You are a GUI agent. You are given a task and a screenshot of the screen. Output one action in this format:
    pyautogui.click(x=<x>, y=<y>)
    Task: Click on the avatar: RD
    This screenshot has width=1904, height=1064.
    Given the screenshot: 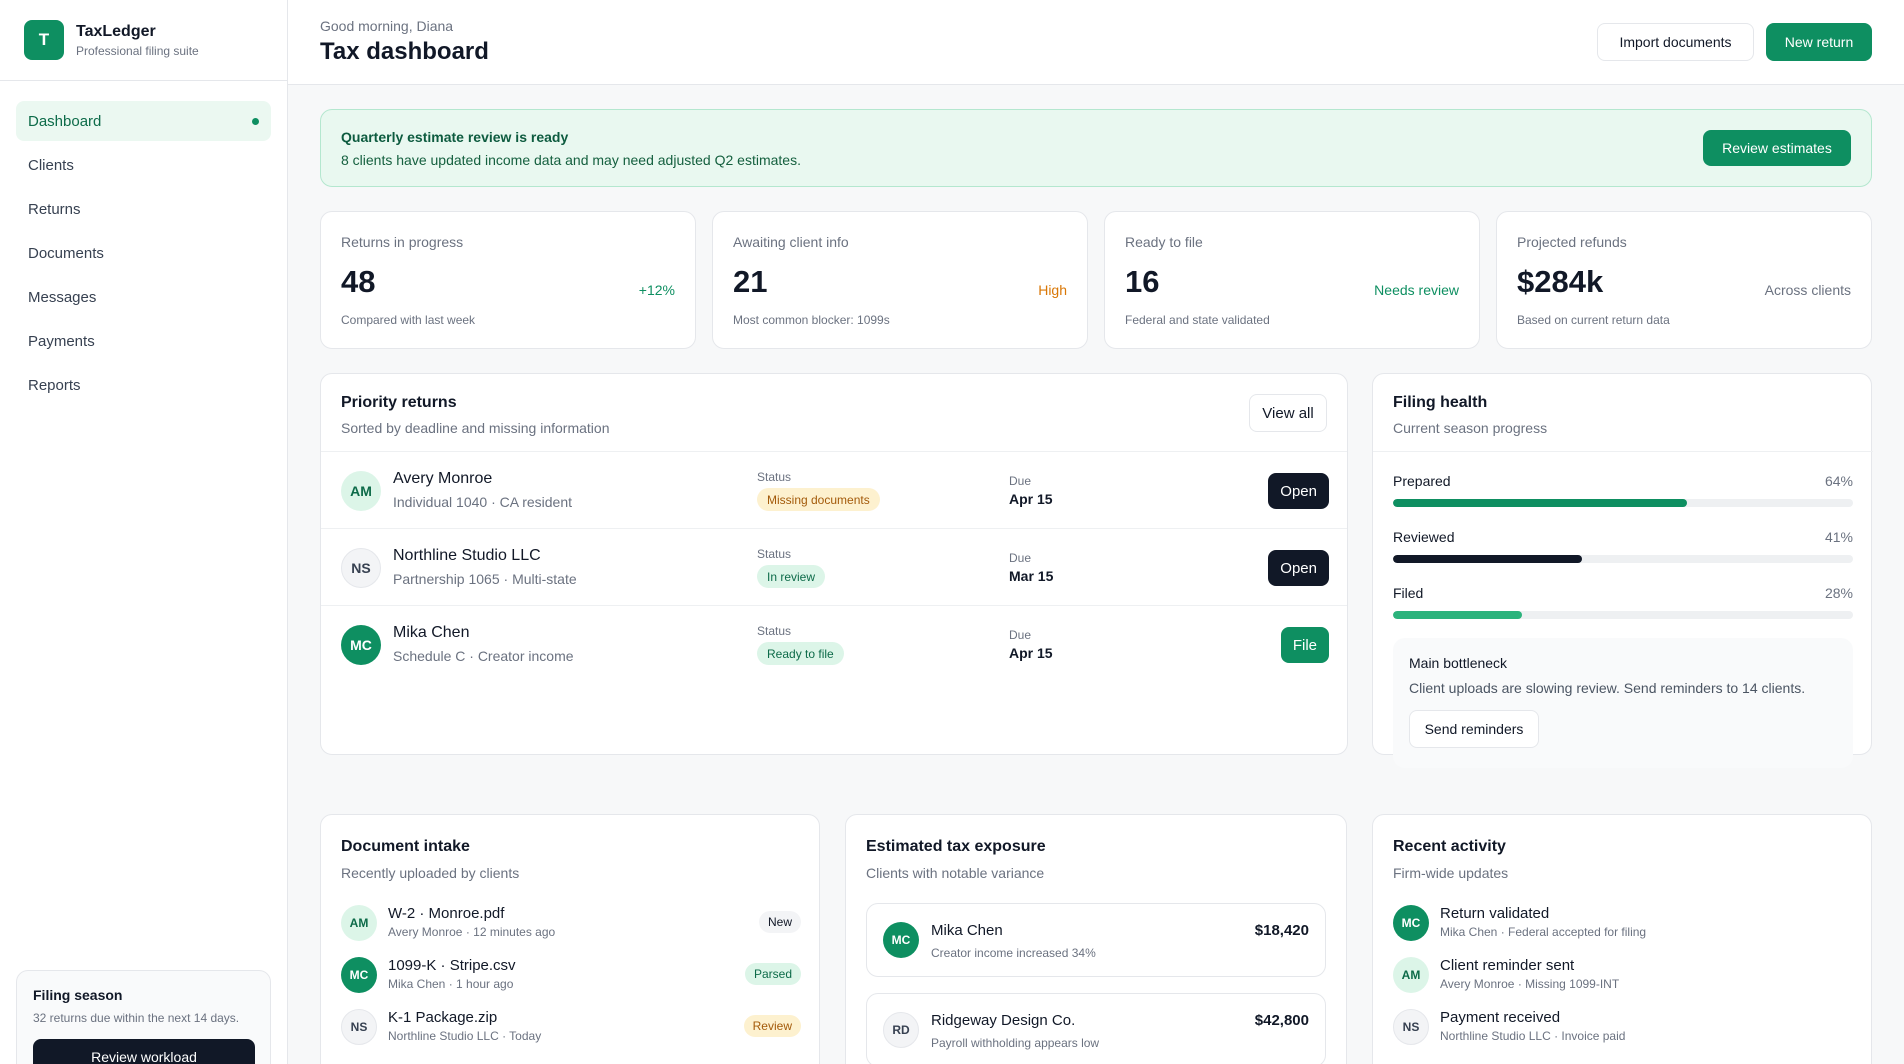 What is the action you would take?
    pyautogui.click(x=901, y=1030)
    